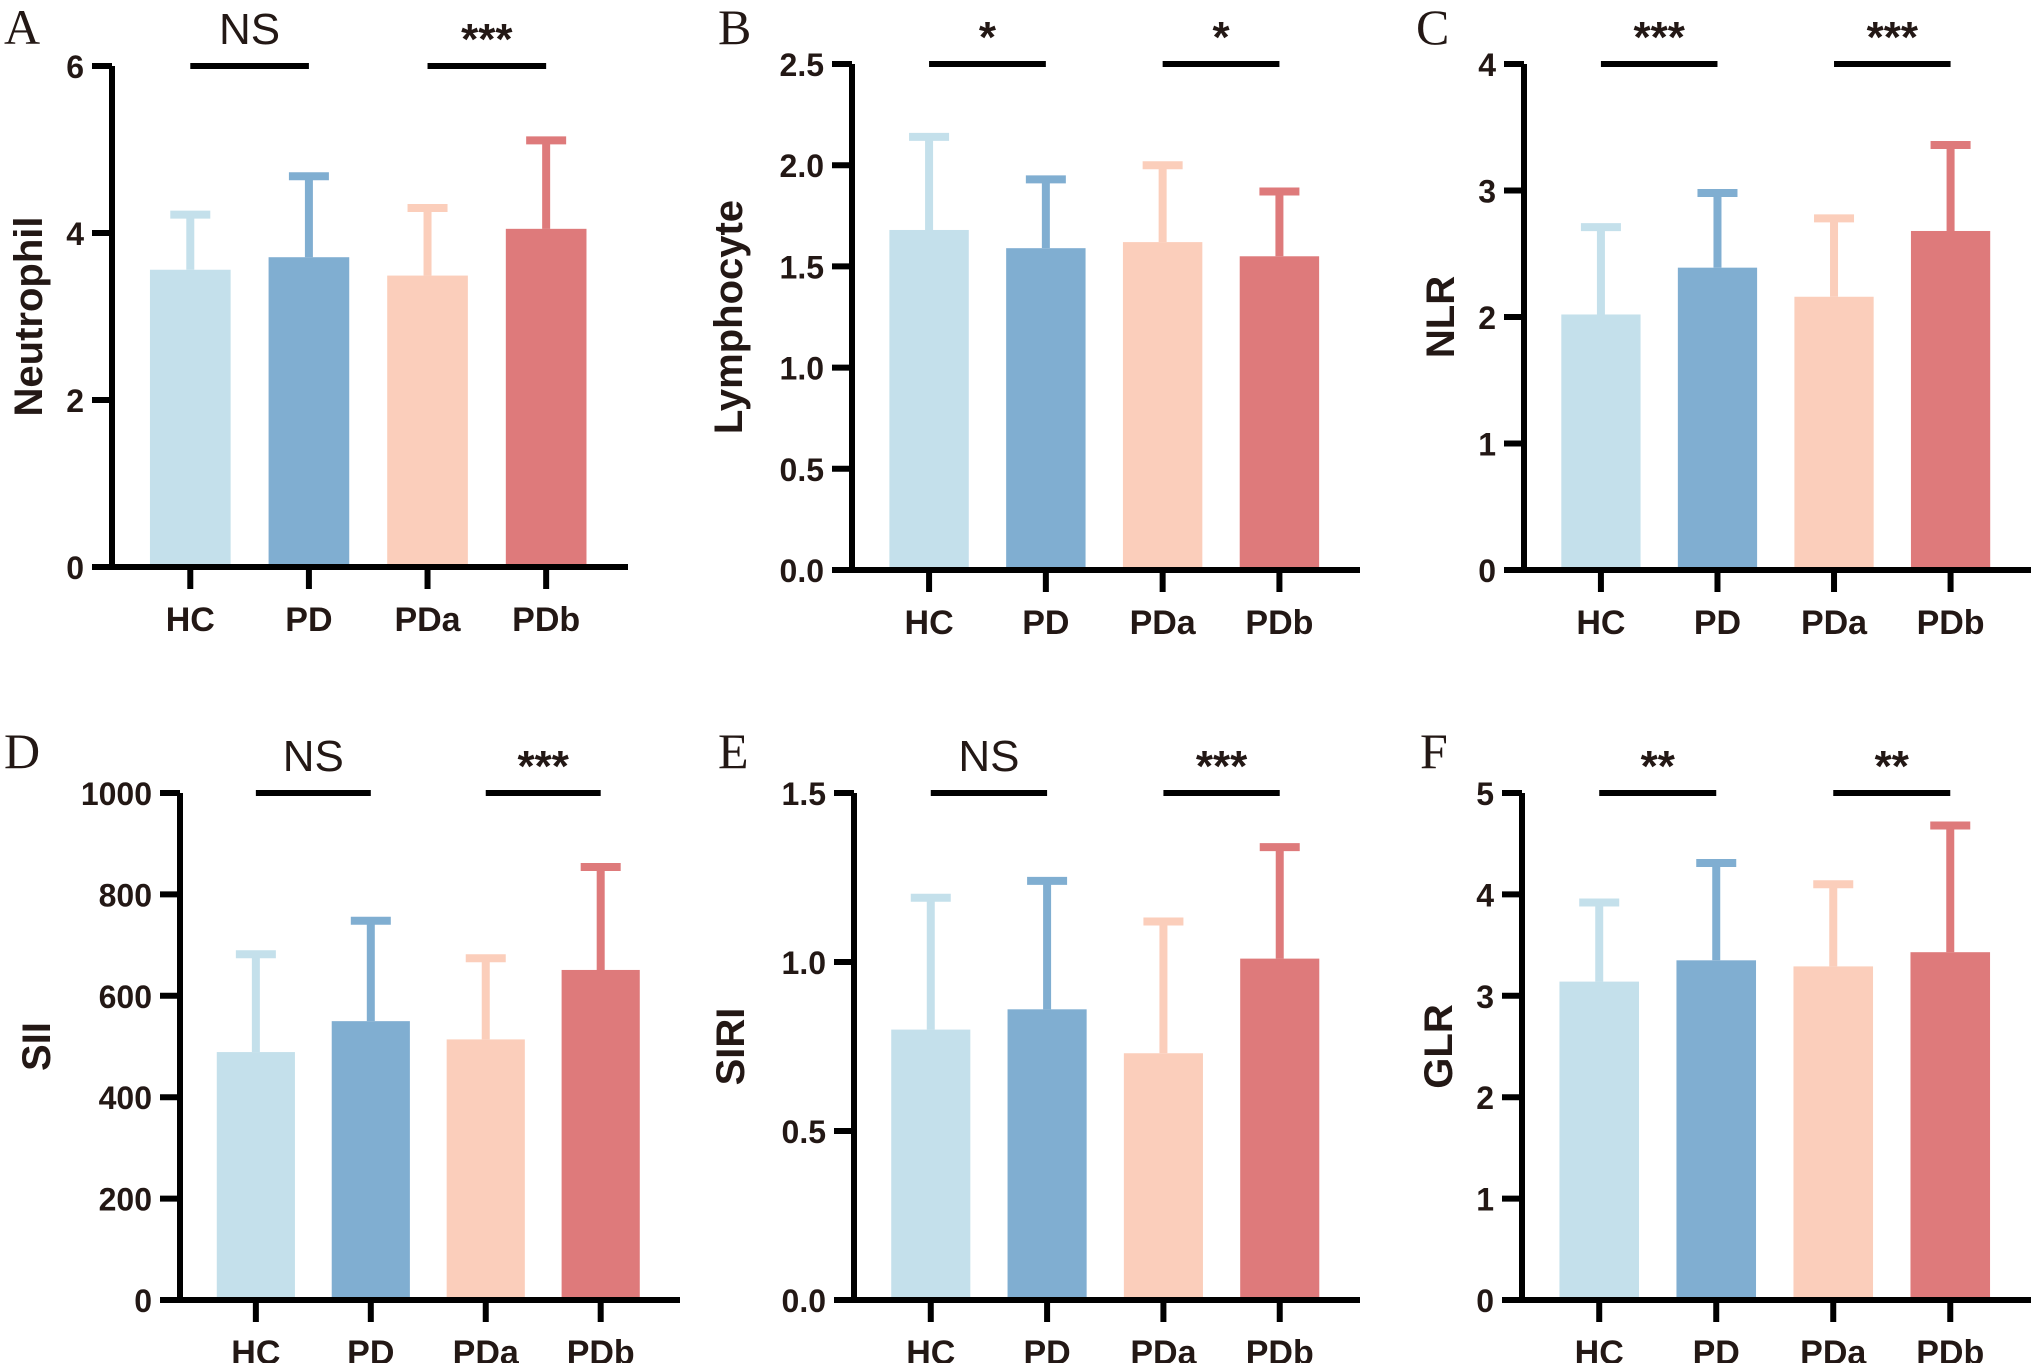  Describe the element at coordinates (22, 27) in the screenshot. I see `panel-letter: A` at that location.